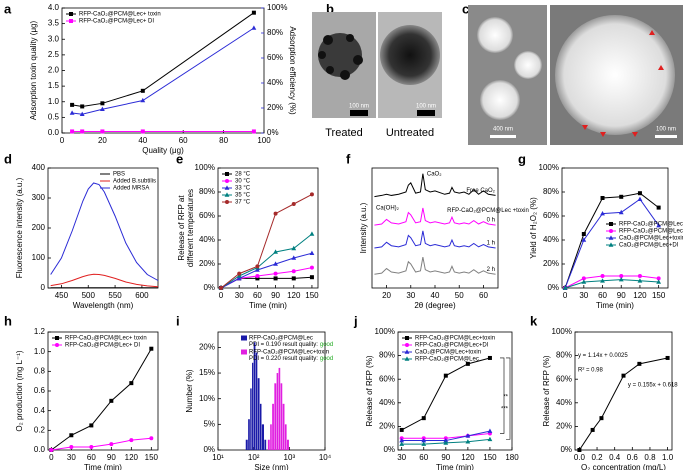 This screenshot has width=683, height=470. What do you see at coordinates (505, 409) in the screenshot?
I see `annotation: ***` at bounding box center [505, 409].